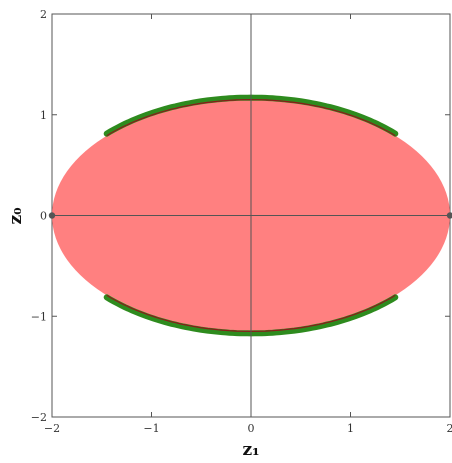 The width and height of the screenshot is (452, 463). What do you see at coordinates (251, 428) in the screenshot?
I see `x-tick-label: 0` at bounding box center [251, 428].